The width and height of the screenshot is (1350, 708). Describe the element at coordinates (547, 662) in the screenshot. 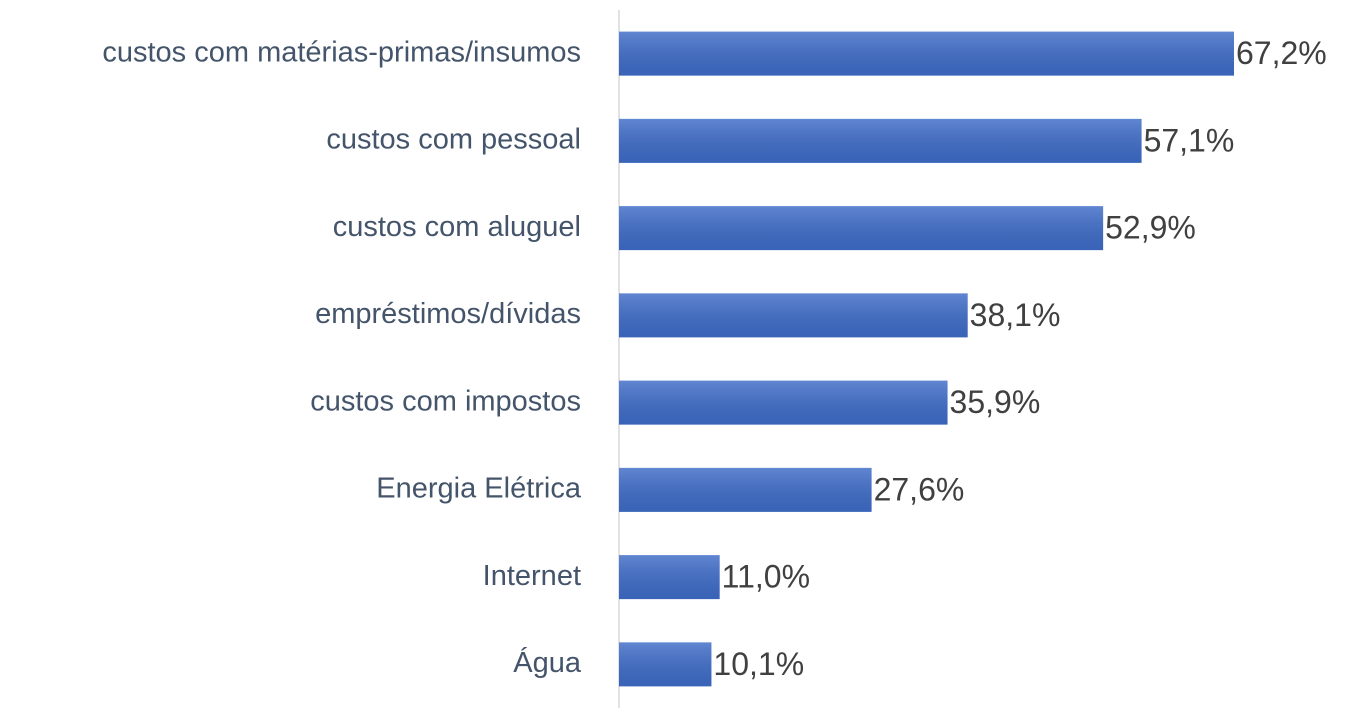

I see `category-label: Água` at that location.